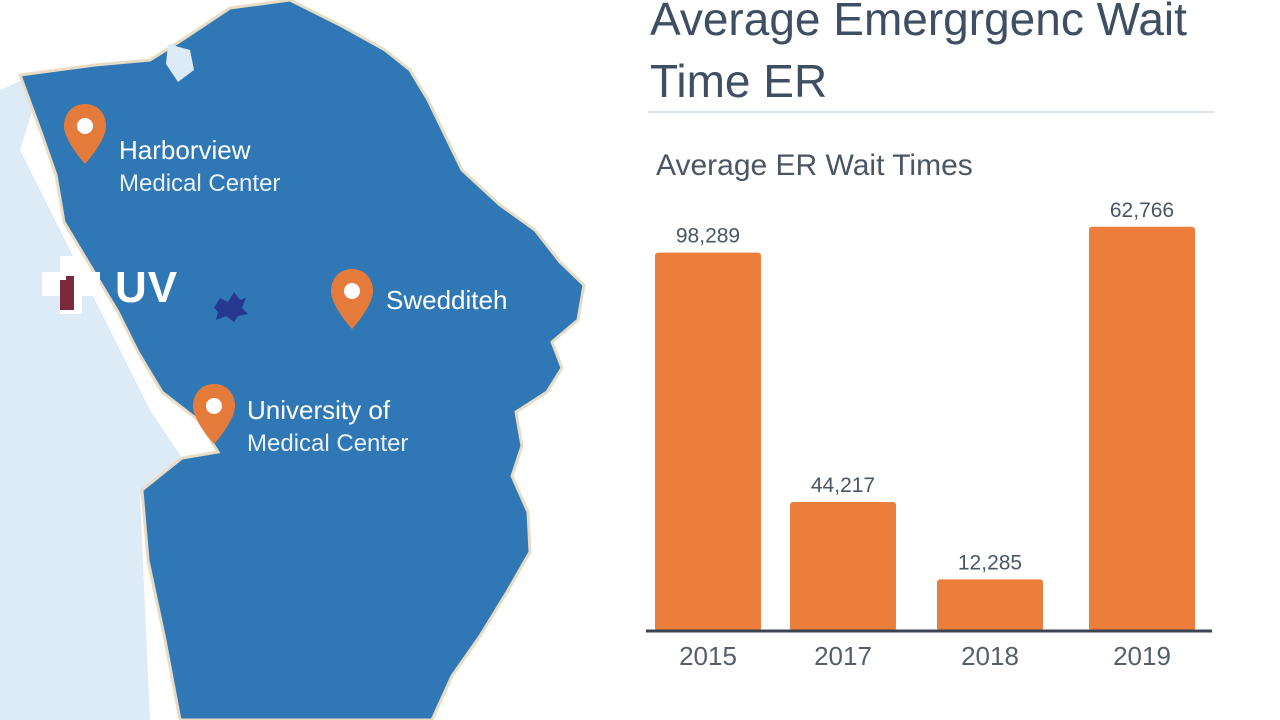 This screenshot has width=1280, height=720. Describe the element at coordinates (843, 485) in the screenshot. I see `data-label: 44,217` at that location.